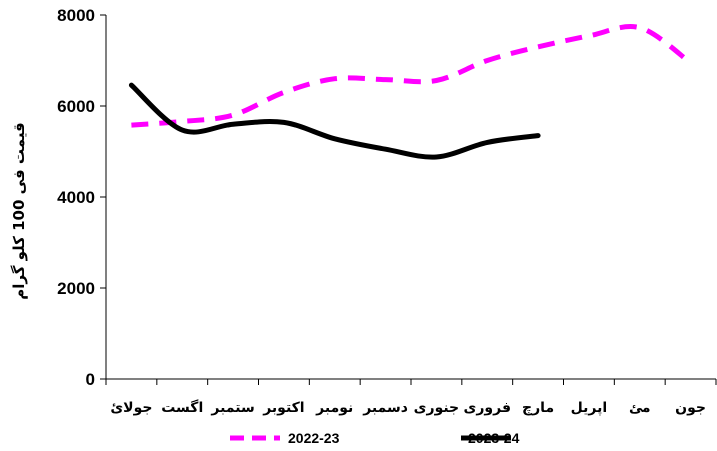 Image resolution: width=717 pixels, height=451 pixels. I want to click on x-tick-label: اگست, so click(182, 407).